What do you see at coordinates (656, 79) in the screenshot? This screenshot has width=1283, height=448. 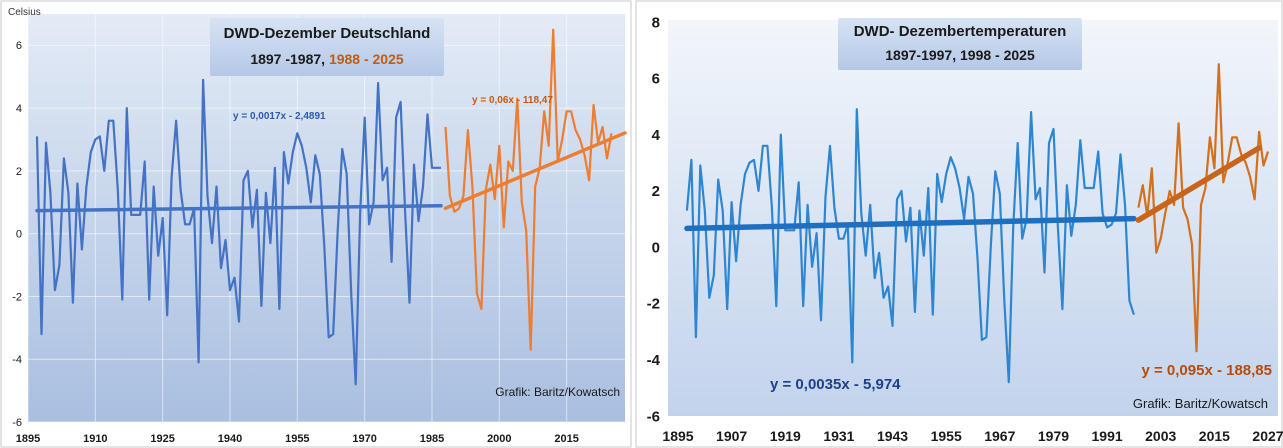 I see `chart-2-y-tick-label: 6` at bounding box center [656, 79].